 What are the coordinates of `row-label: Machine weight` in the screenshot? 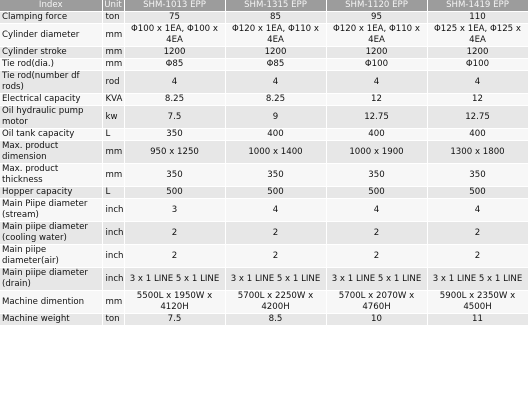 It's located at (51, 319).